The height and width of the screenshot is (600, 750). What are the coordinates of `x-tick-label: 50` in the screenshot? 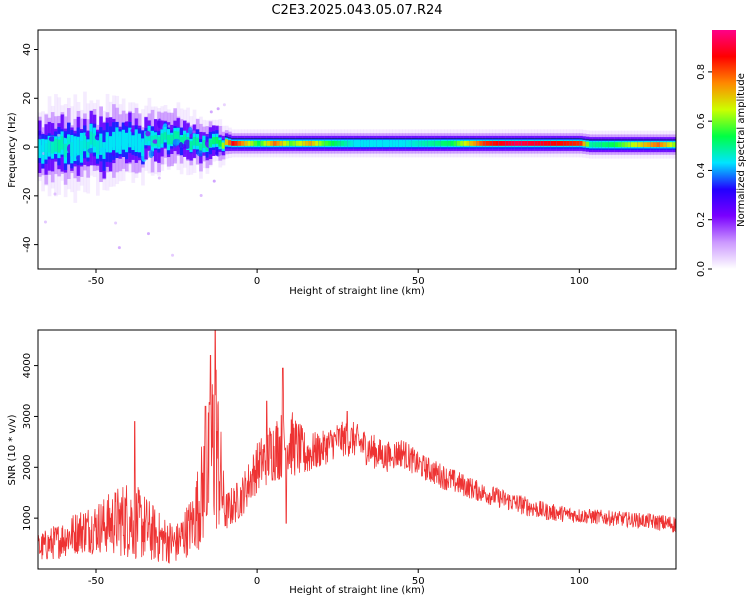 It's located at (418, 281).